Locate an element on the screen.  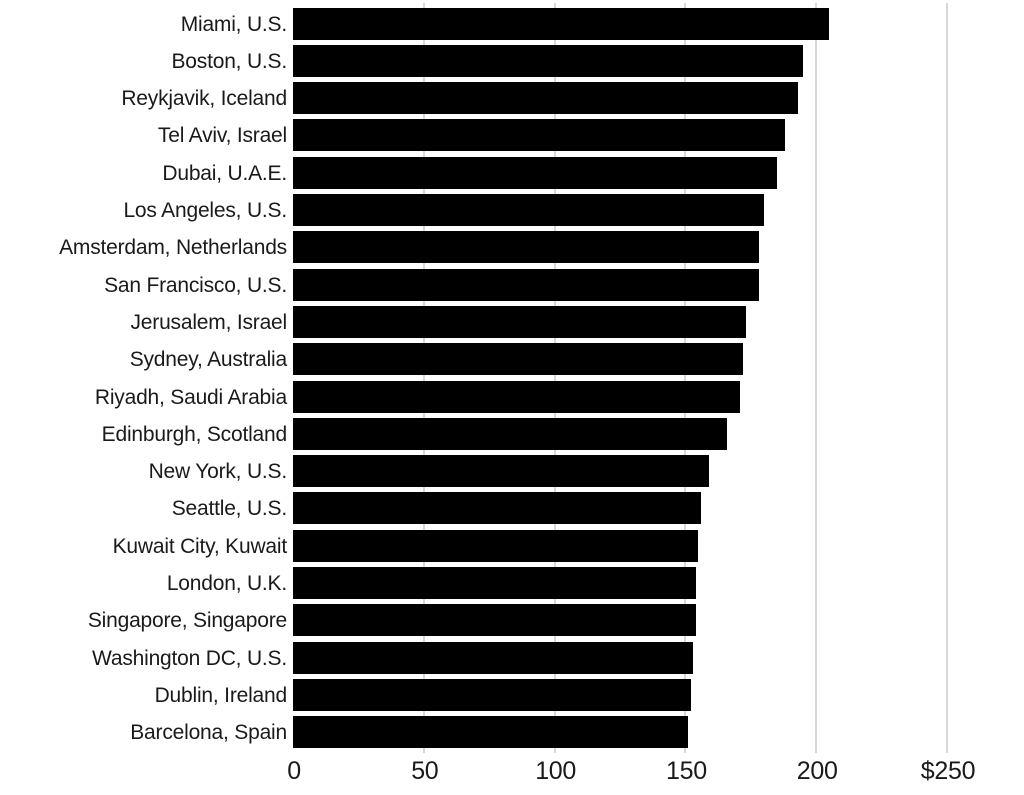
bar-row: Tel Aviv, Israel is located at coordinates (512, 135).